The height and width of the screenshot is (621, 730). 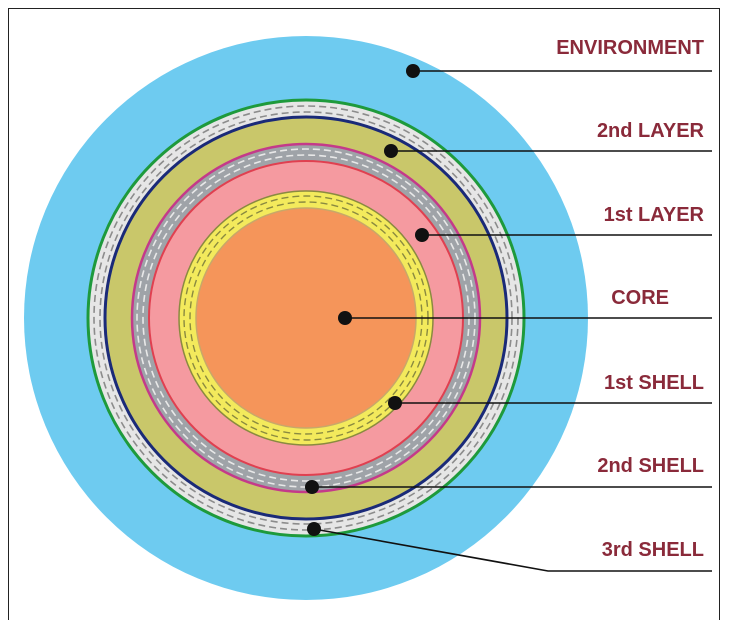 What do you see at coordinates (640, 298) in the screenshot?
I see `label-core: CORE` at bounding box center [640, 298].